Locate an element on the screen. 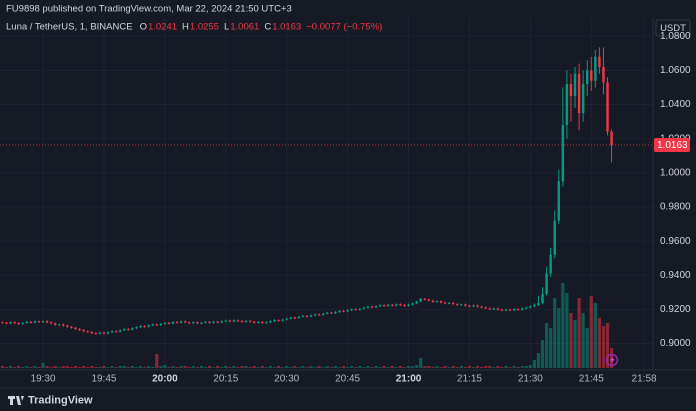 The image size is (696, 411). y-tick-label: 0.9800 is located at coordinates (675, 207).